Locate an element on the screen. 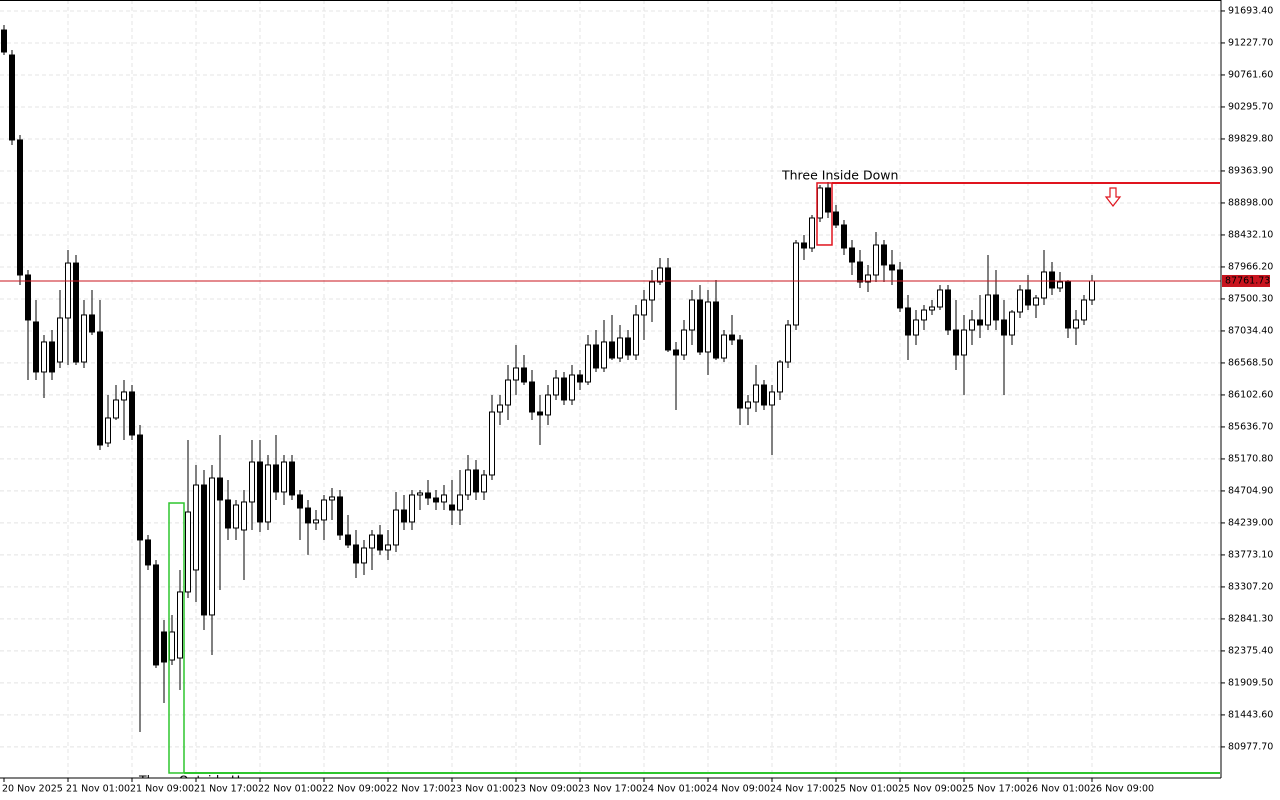  y-tick-label: 90761.60 is located at coordinates (1250, 74).